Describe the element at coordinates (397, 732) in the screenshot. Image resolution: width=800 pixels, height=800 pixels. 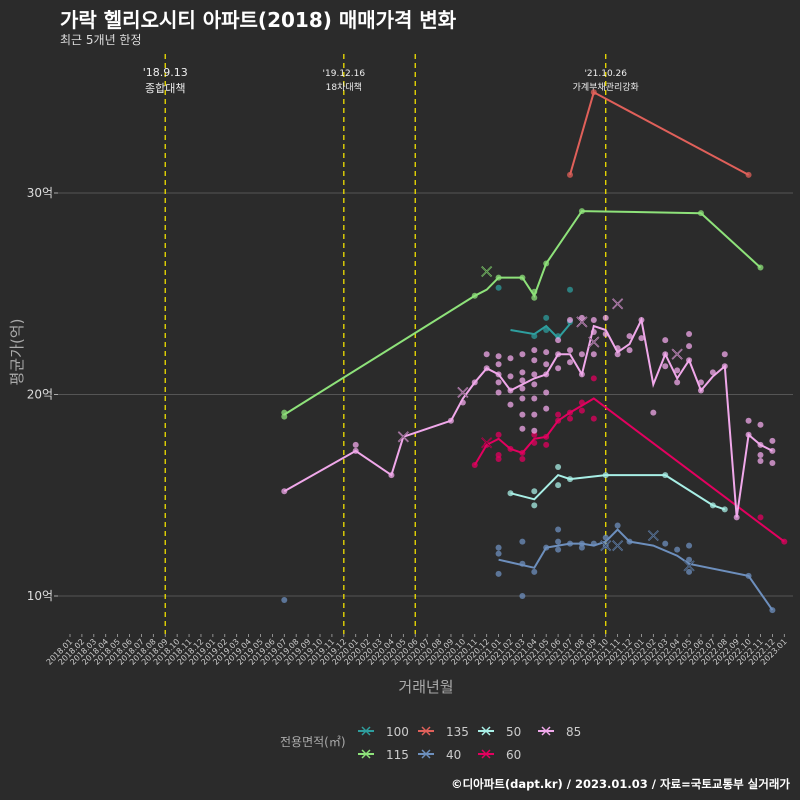
I see `legend-label: 100` at that location.